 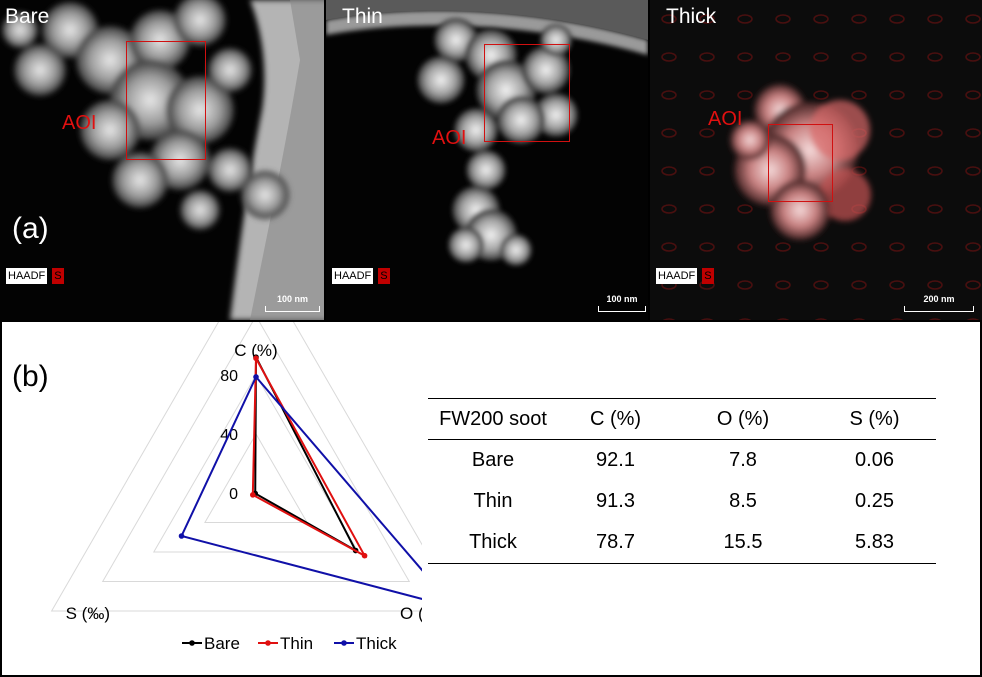 I want to click on table-cell: Bare, so click(x=493, y=460).